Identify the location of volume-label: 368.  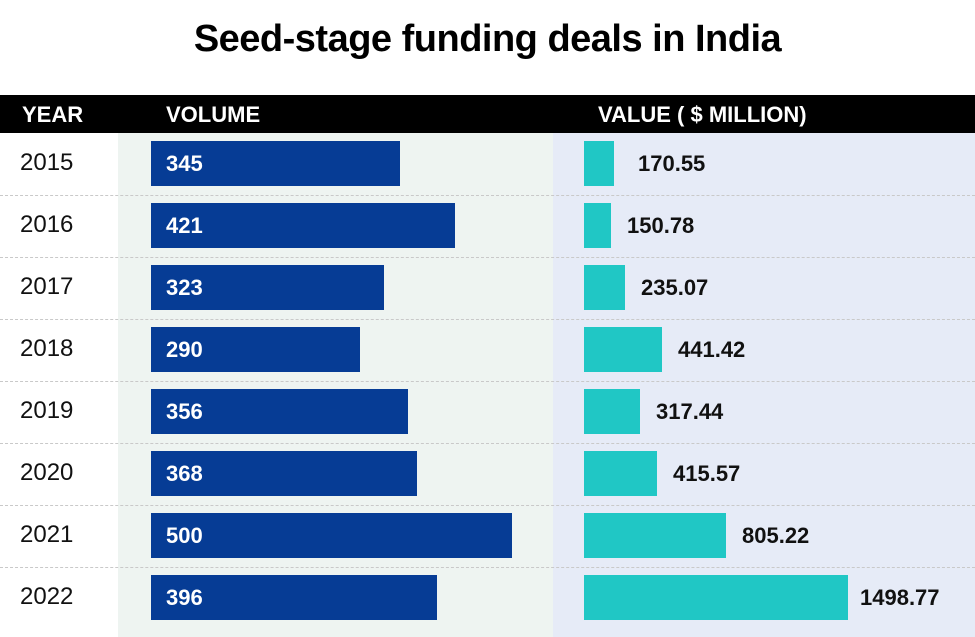
(184, 473).